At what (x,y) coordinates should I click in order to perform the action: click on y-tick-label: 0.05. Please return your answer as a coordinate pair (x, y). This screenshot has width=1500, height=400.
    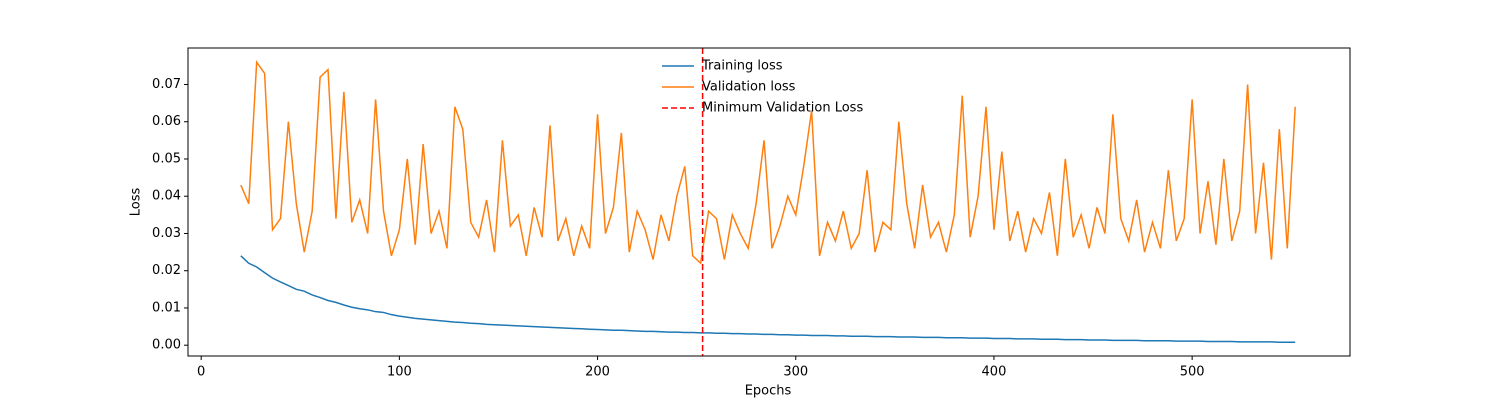
    Looking at the image, I should click on (166, 158).